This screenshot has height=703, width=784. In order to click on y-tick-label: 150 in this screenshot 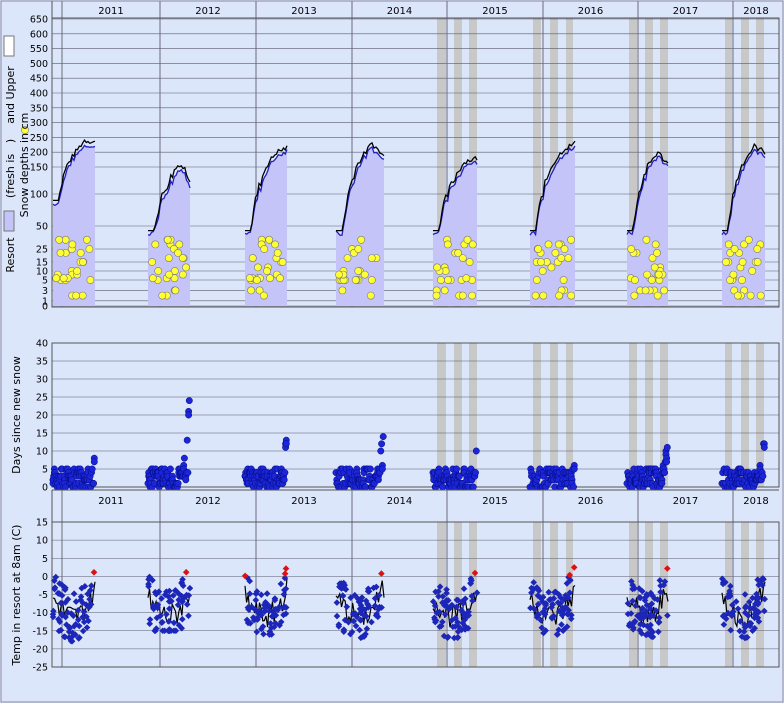, I will do `click(39, 168)`.